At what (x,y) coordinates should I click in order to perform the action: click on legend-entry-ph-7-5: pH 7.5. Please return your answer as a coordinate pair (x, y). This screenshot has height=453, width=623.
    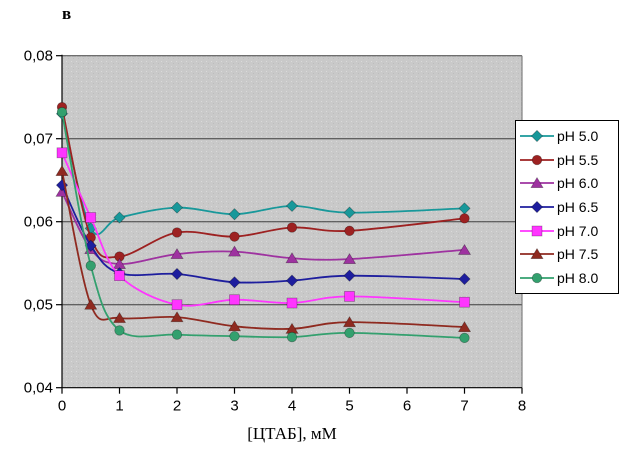
    Looking at the image, I should click on (569, 254).